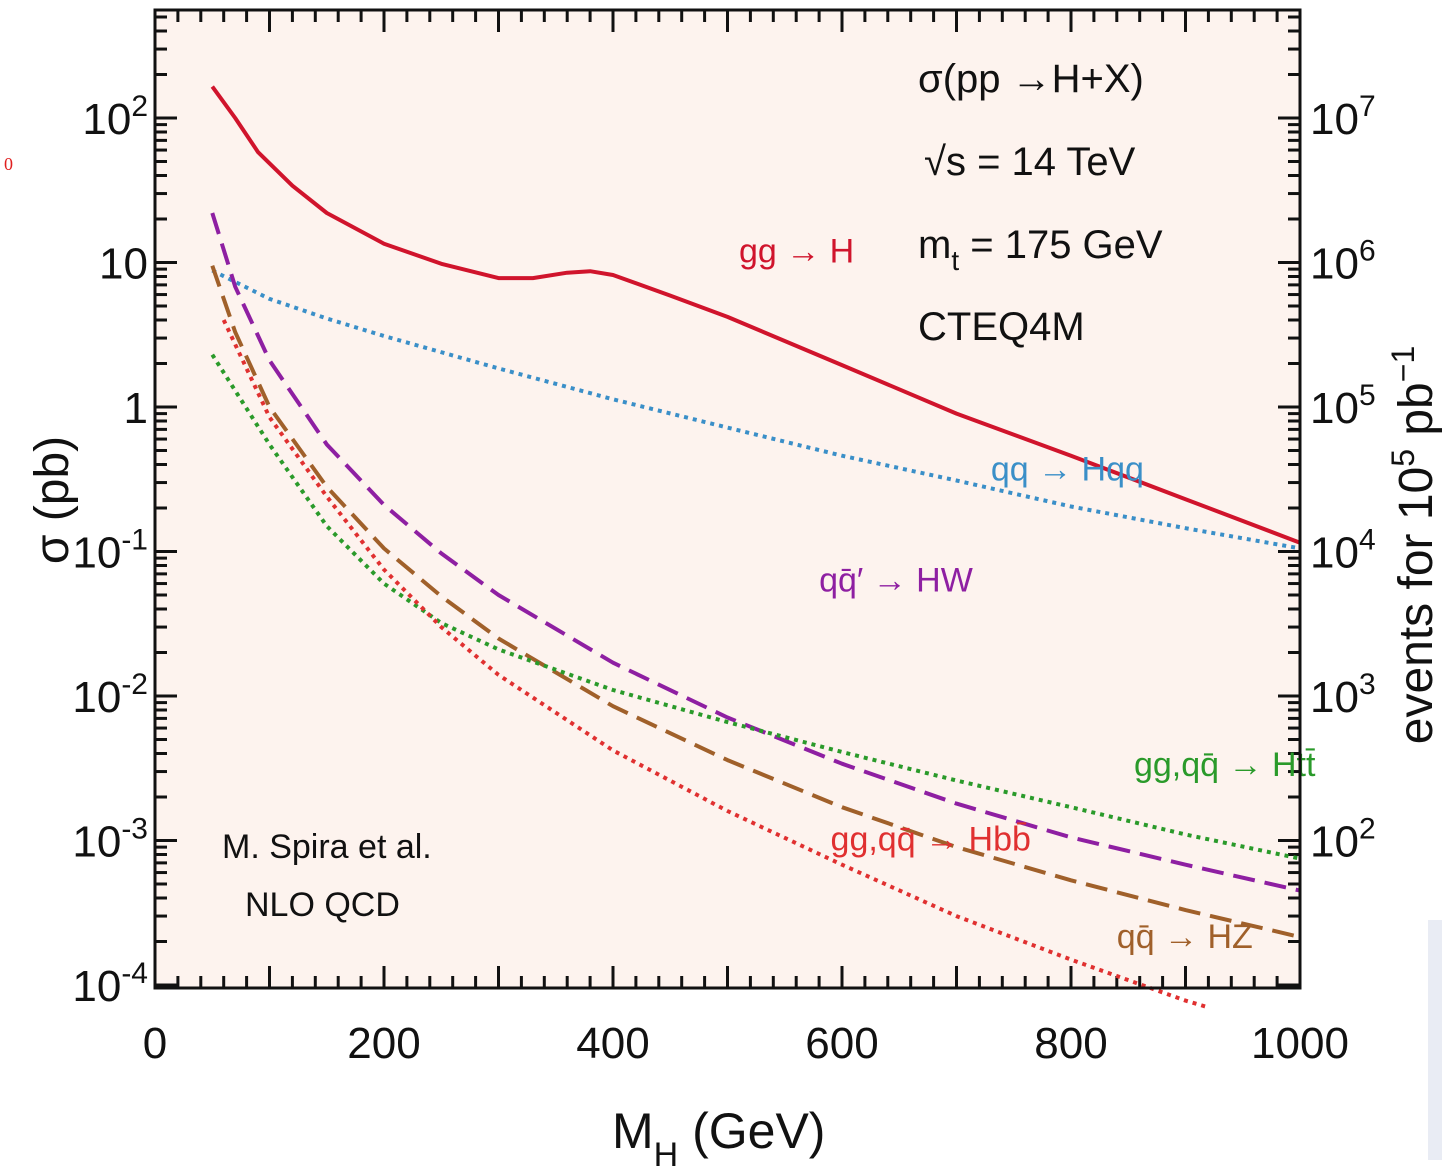 The height and width of the screenshot is (1173, 1446). I want to click on y-tick-label: 10, so click(123, 264).